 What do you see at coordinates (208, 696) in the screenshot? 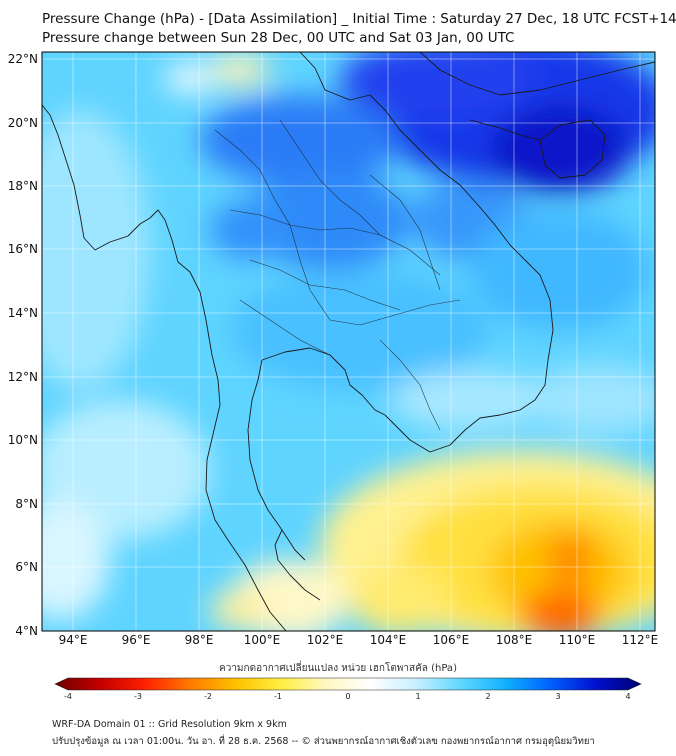
I see `colorbar-tick-label: -2` at bounding box center [208, 696].